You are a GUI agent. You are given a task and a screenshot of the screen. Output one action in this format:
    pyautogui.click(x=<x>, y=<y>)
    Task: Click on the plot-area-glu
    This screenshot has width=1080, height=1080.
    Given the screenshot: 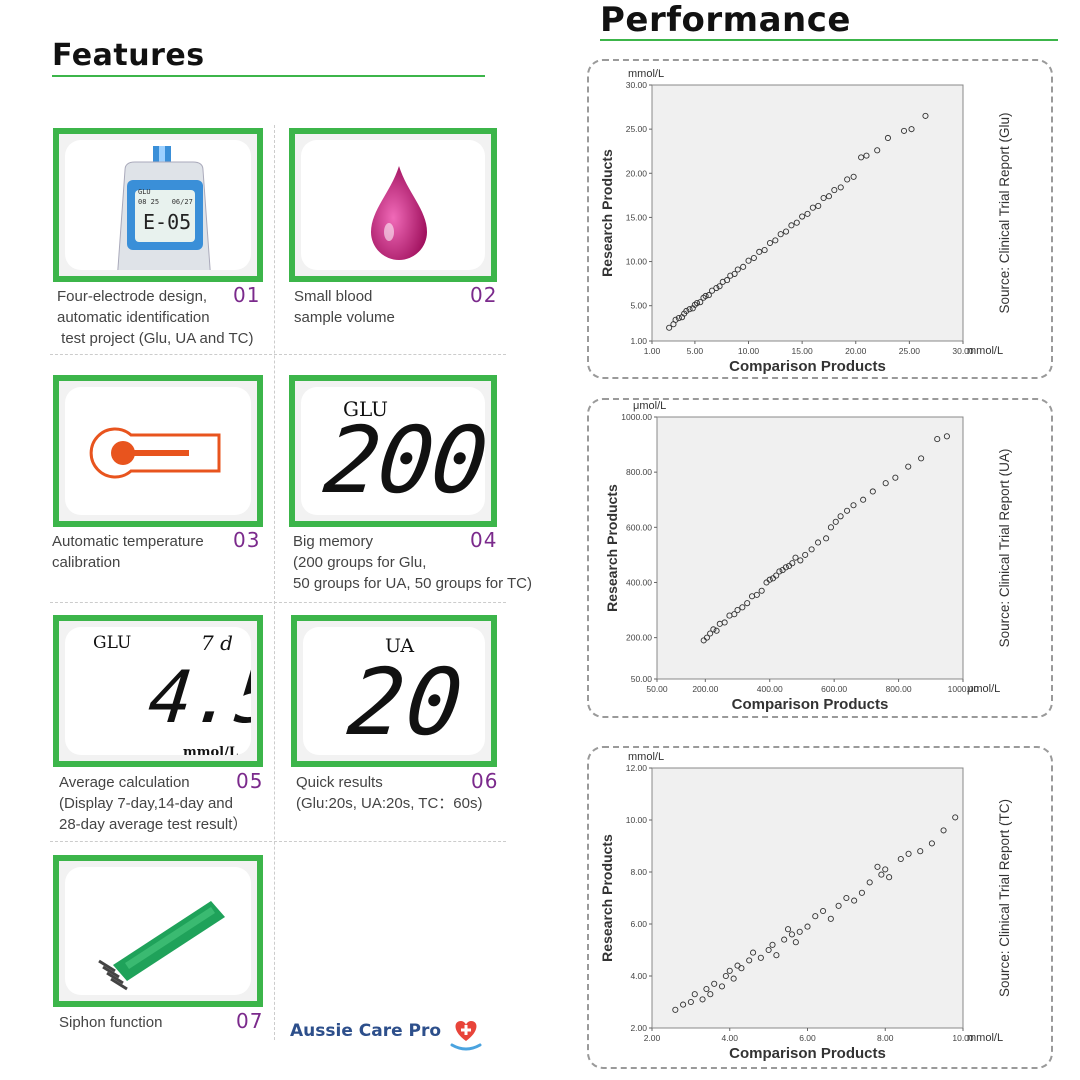 What is the action you would take?
    pyautogui.click(x=807, y=213)
    